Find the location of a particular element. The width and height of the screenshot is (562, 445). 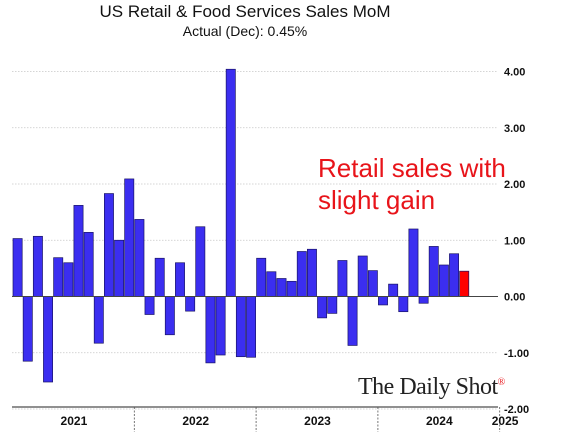

y-tick-label: -2.00 is located at coordinates (516, 410).